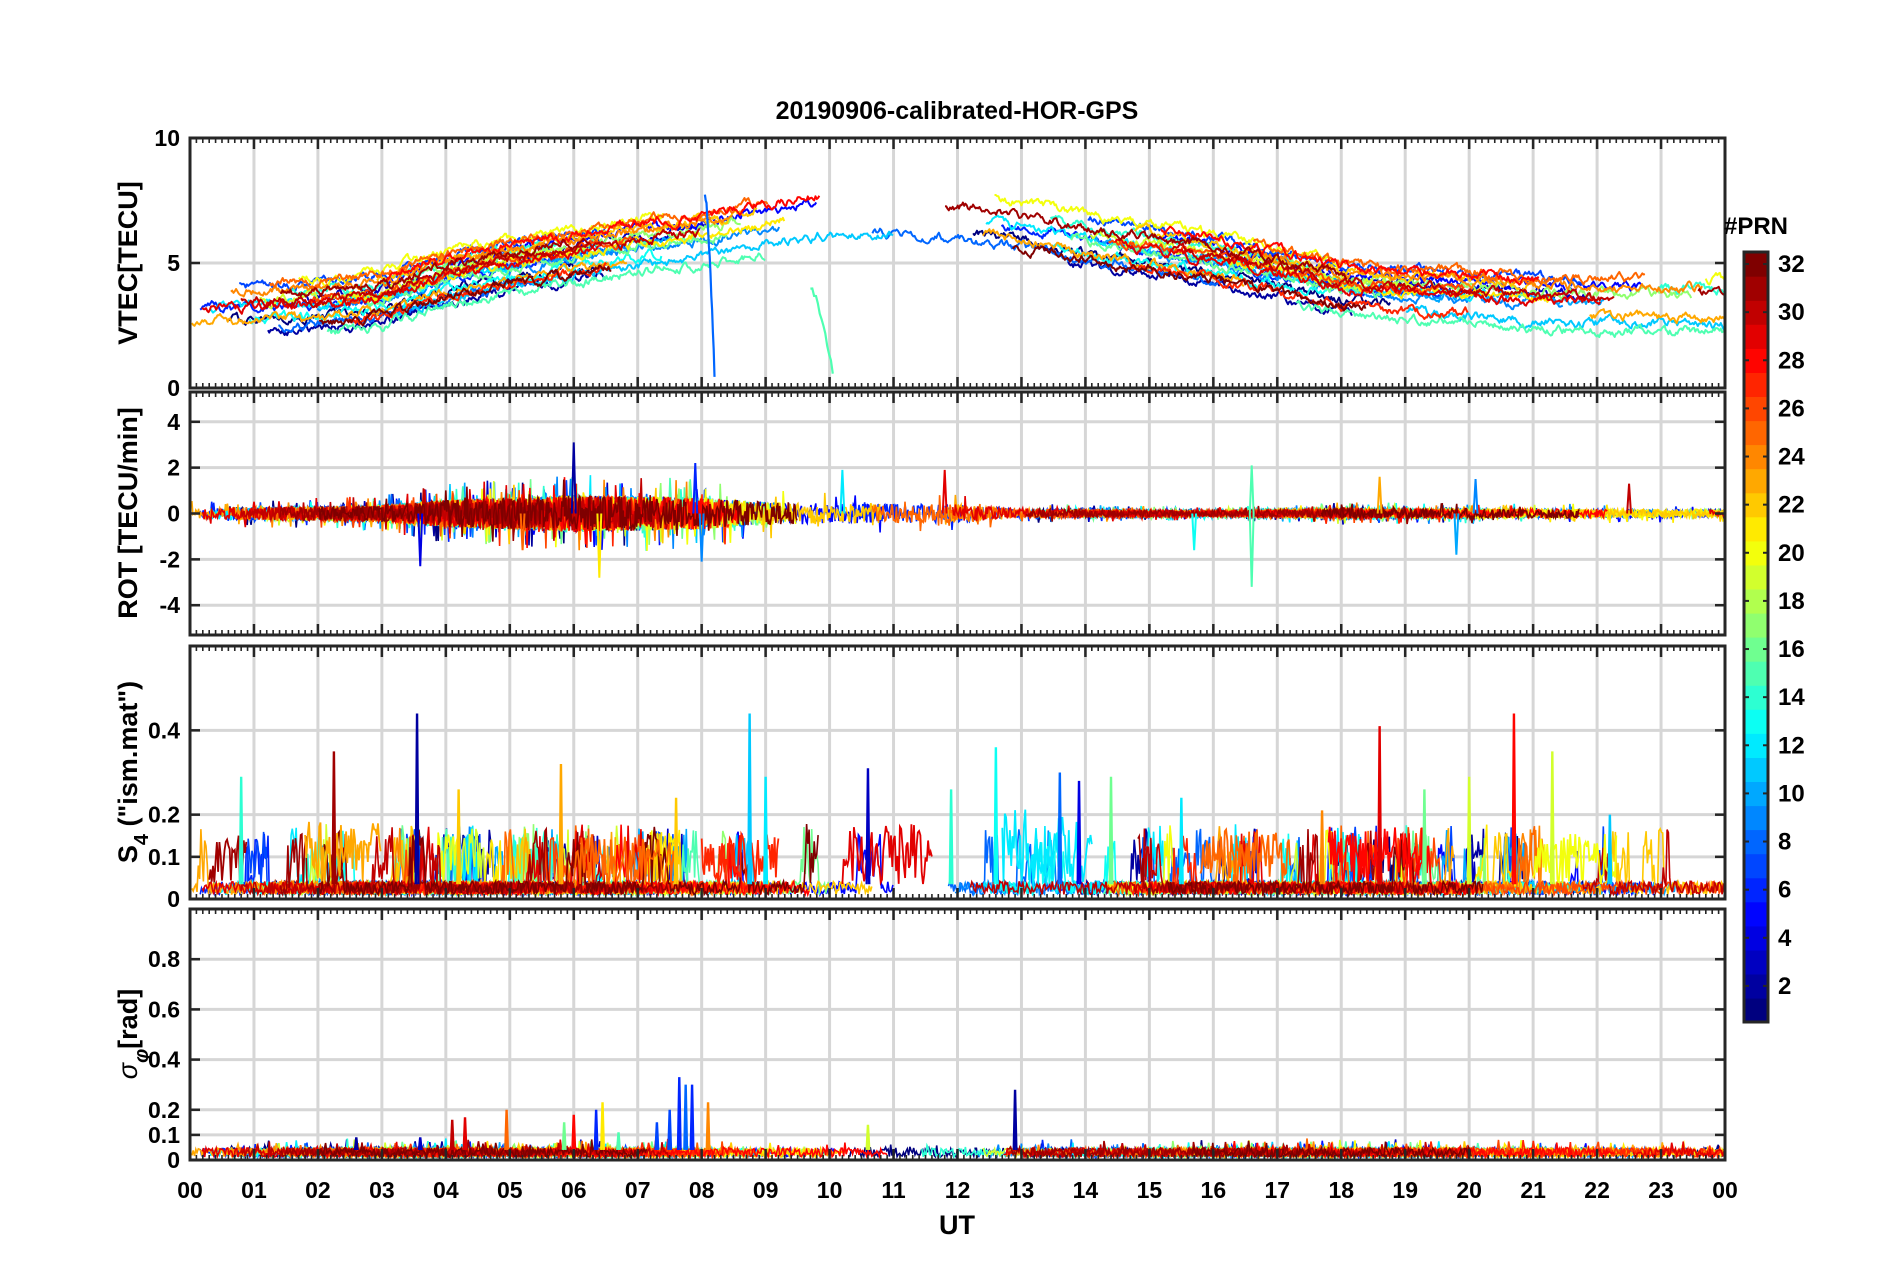  I want to click on colorbar-tick-label: 2, so click(1784, 986).